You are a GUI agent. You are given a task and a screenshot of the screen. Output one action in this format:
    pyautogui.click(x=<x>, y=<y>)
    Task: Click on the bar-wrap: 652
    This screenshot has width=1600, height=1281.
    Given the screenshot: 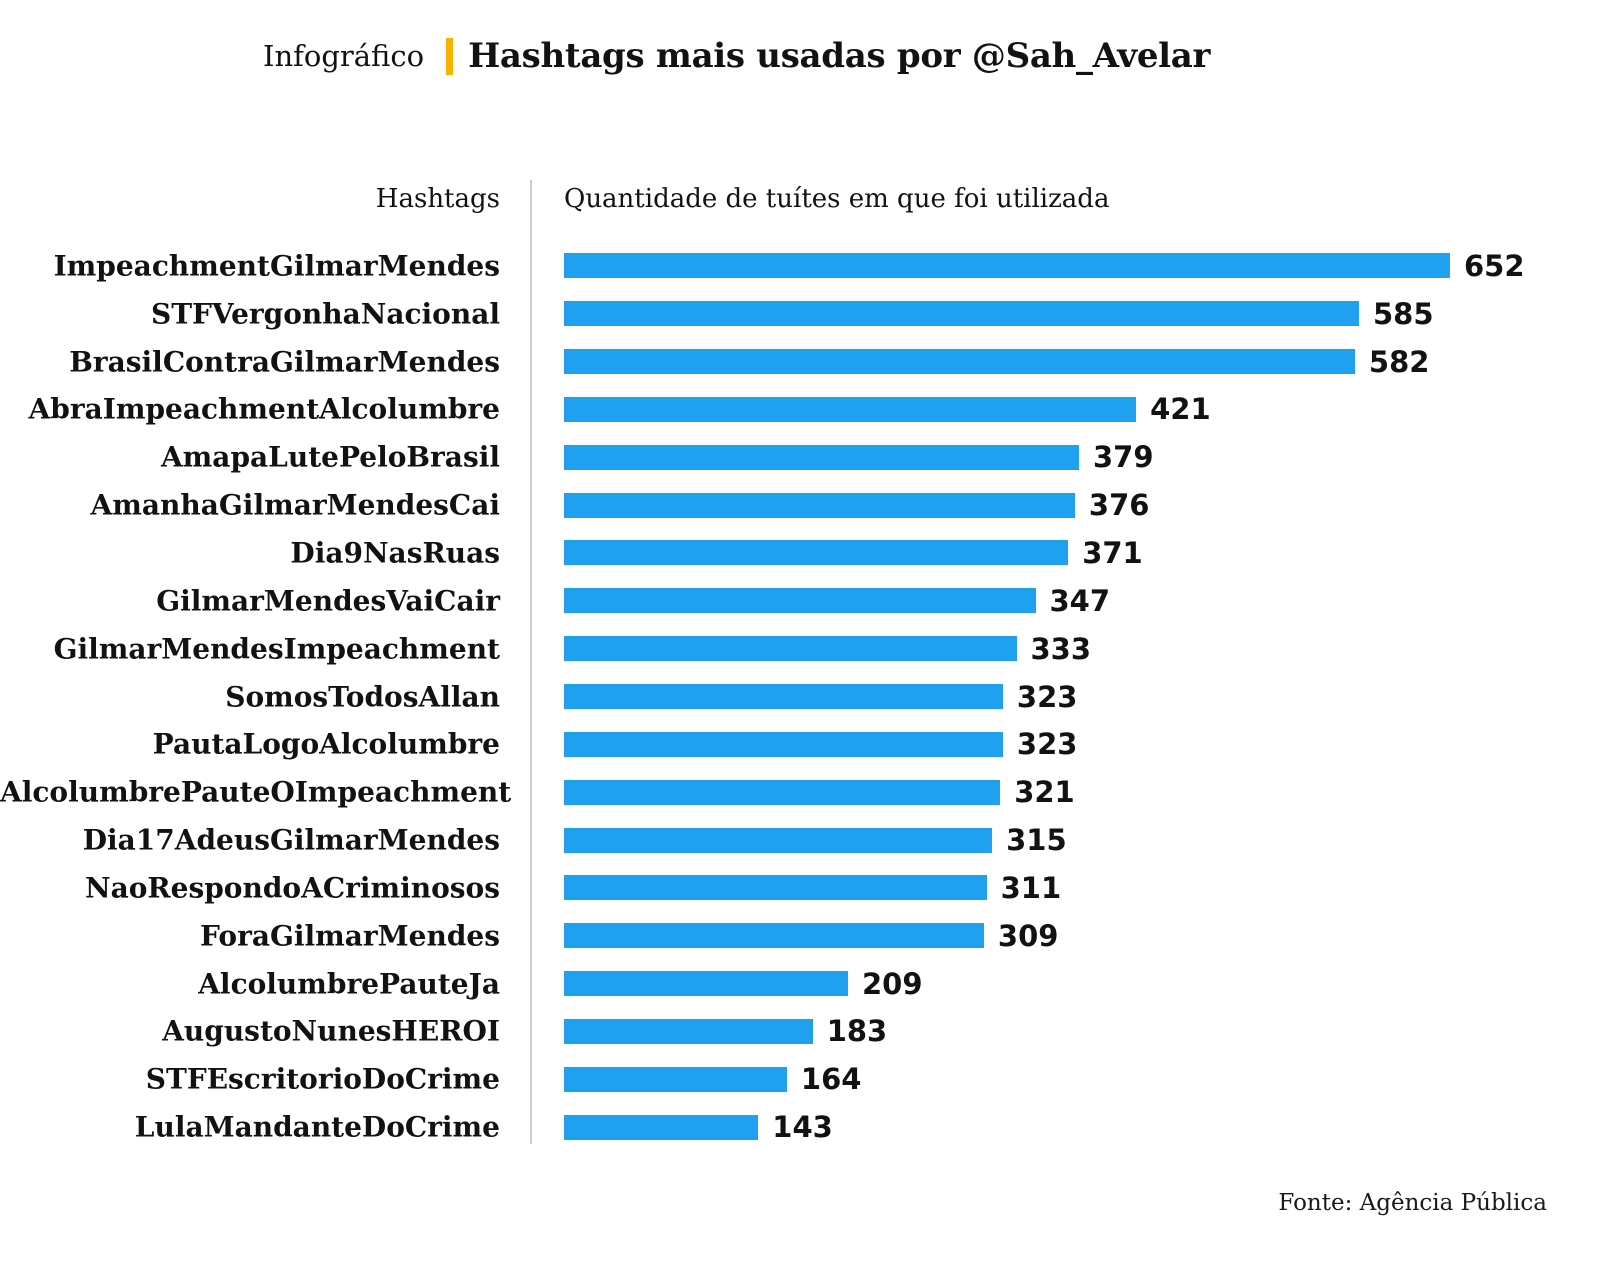 What is the action you would take?
    pyautogui.click(x=1044, y=266)
    